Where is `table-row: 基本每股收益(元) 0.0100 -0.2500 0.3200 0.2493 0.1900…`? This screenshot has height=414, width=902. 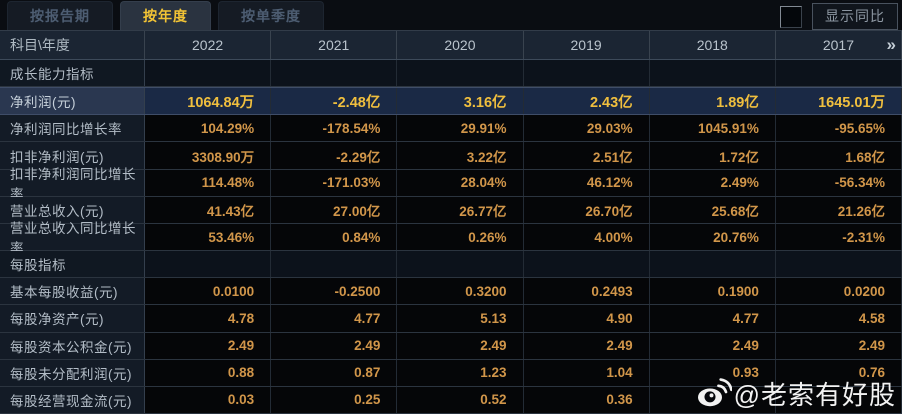 table-row: 基本每股收益(元) 0.0100 -0.2500 0.3200 0.2493 0.1900… is located at coordinates (451, 292).